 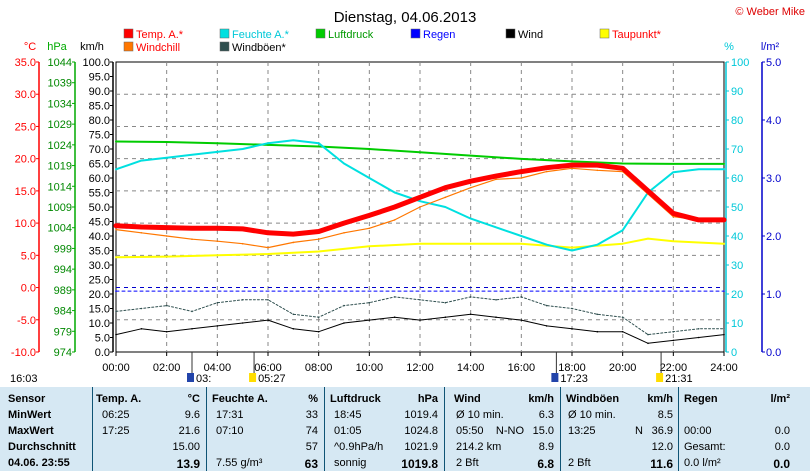 What do you see at coordinates (350, 463) in the screenshot?
I see `pressure-time: sonnig` at bounding box center [350, 463].